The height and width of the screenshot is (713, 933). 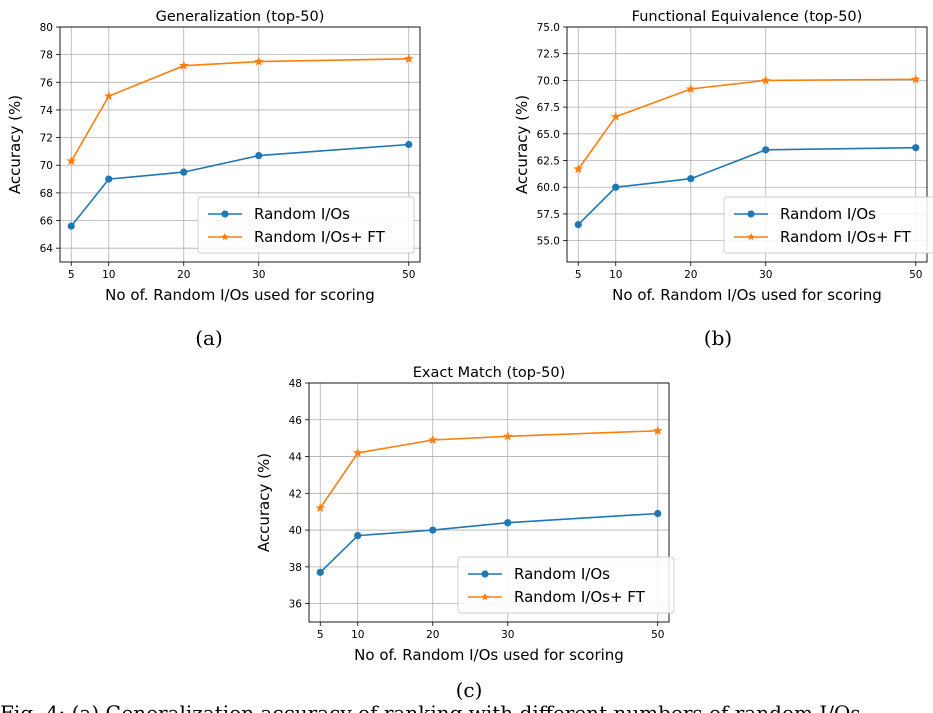 I want to click on y-tick-label: 38, so click(x=295, y=568).